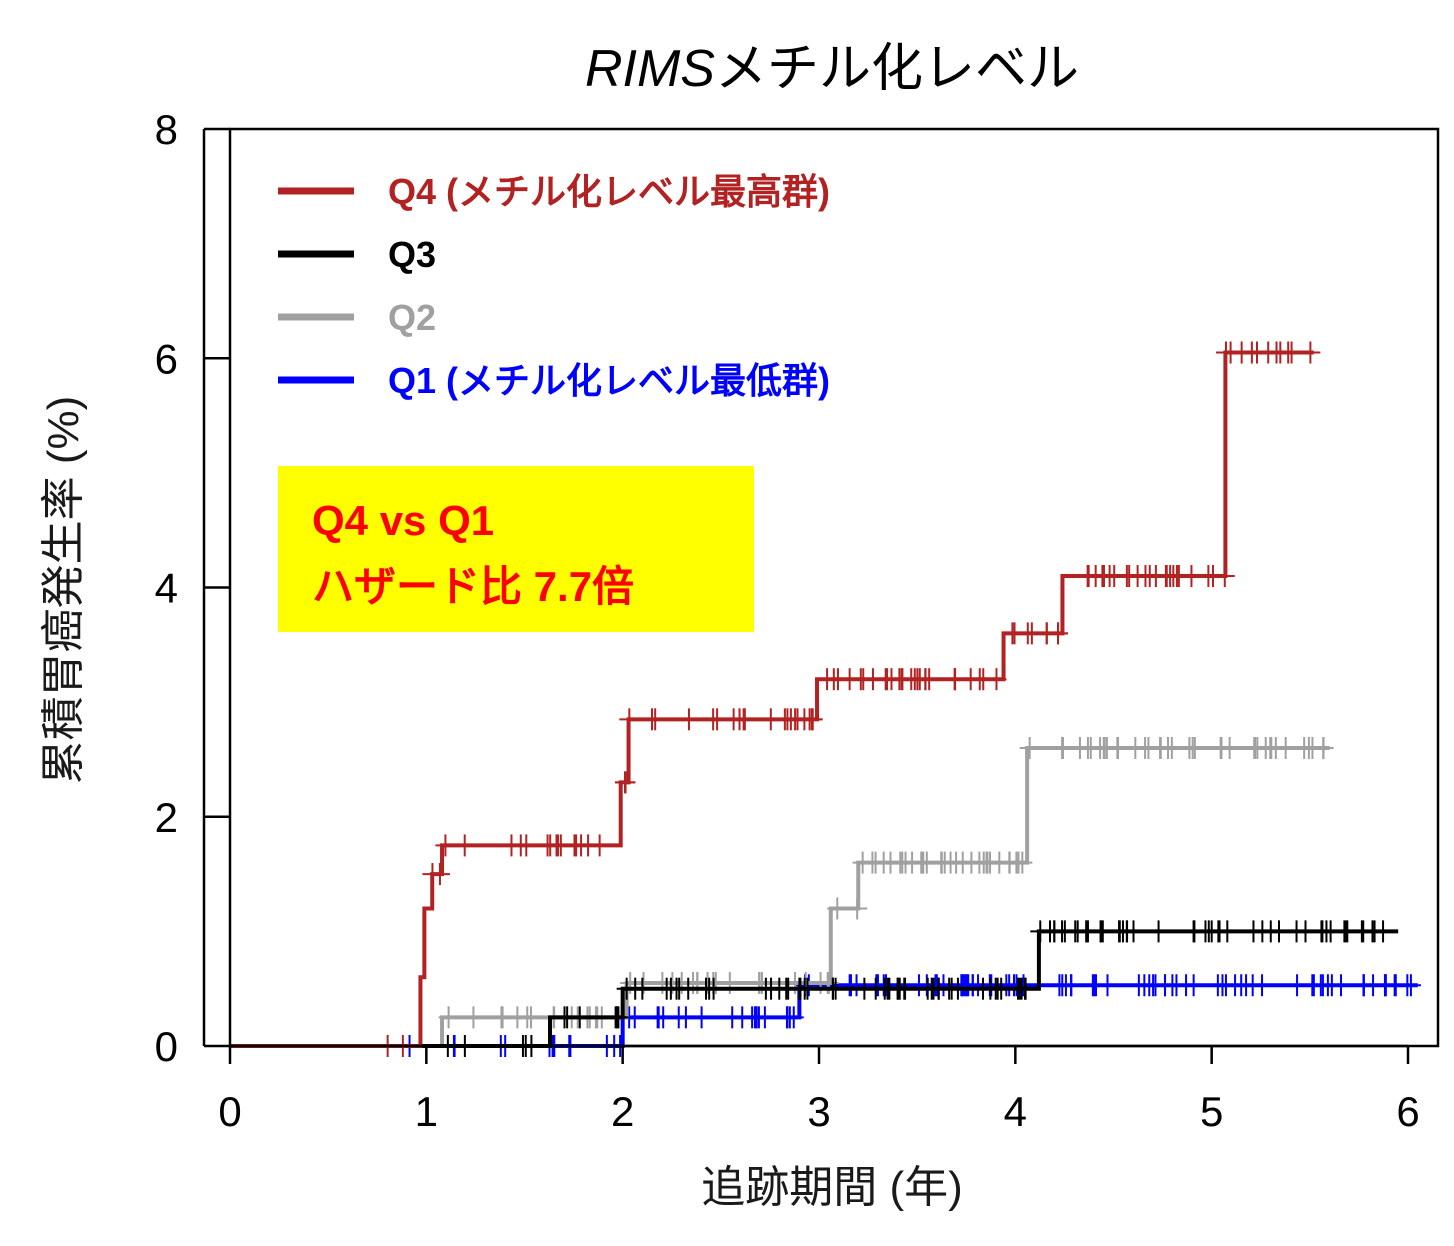  What do you see at coordinates (1211, 1111) in the screenshot?
I see `x-tick-label: 5` at bounding box center [1211, 1111].